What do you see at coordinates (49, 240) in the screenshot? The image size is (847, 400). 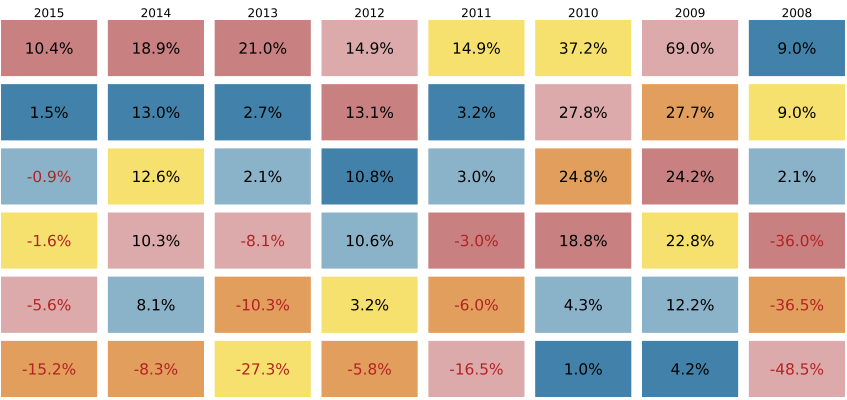 I see `data-label: -1.6%` at bounding box center [49, 240].